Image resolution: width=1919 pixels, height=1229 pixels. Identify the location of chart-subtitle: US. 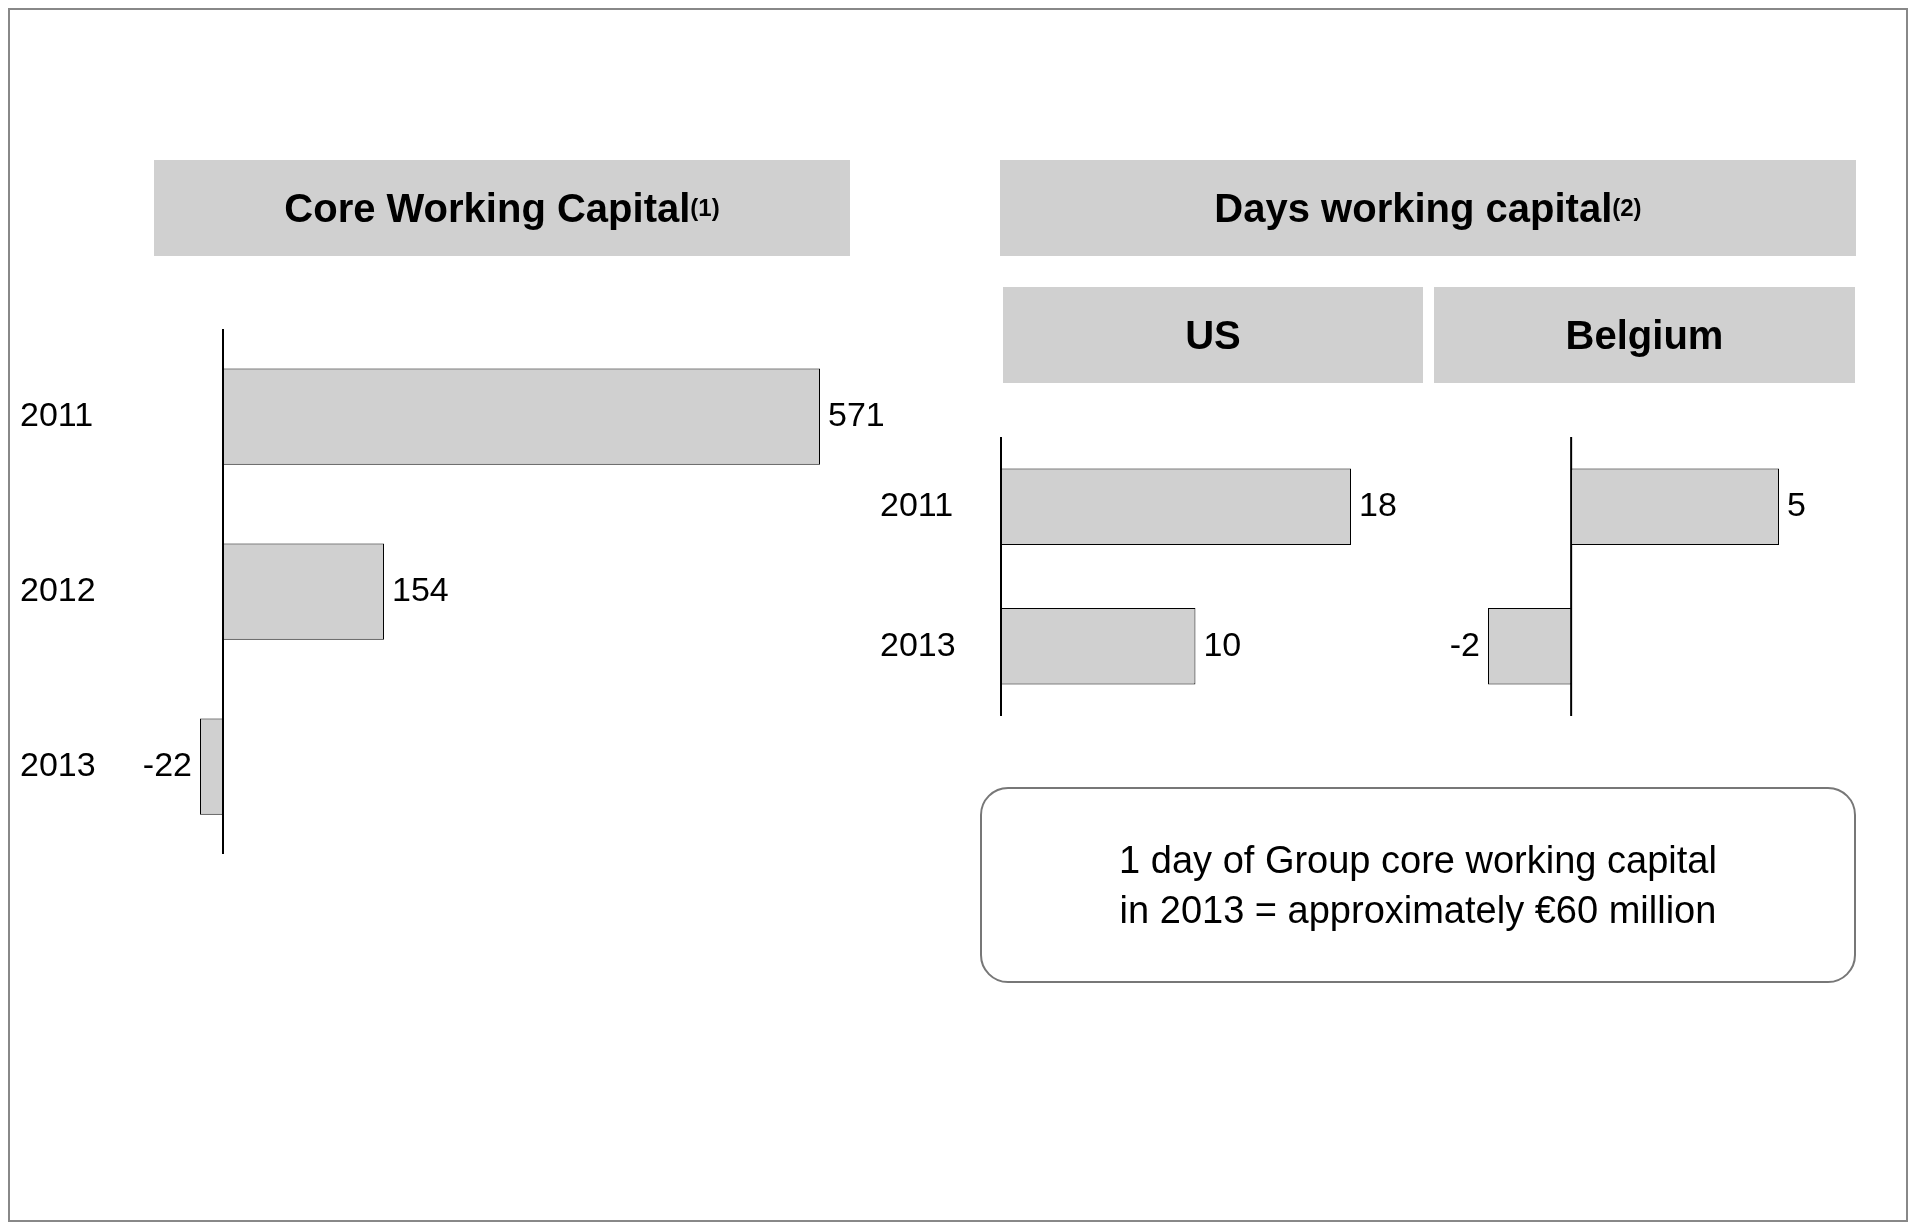
(1213, 335).